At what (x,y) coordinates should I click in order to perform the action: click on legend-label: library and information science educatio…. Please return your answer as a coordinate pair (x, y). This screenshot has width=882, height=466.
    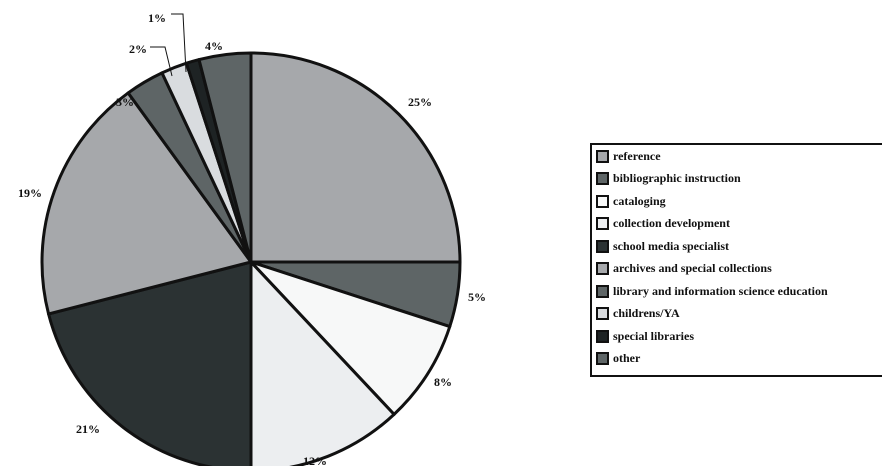
    Looking at the image, I should click on (720, 290).